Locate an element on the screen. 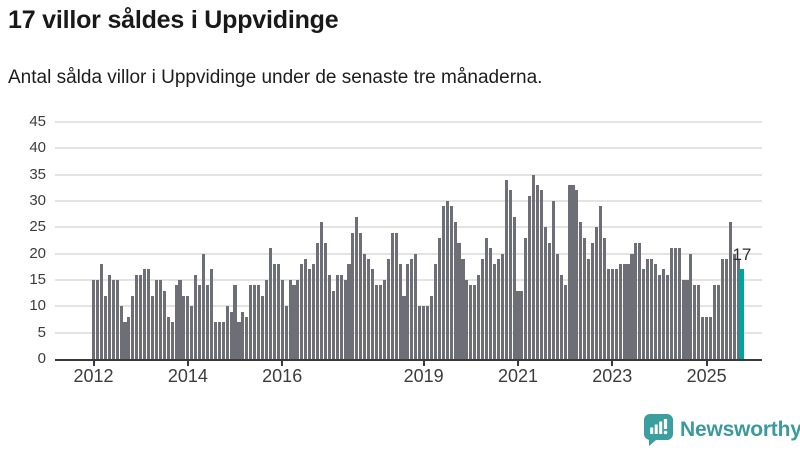  y-tick-label: 15 is located at coordinates (37, 279).